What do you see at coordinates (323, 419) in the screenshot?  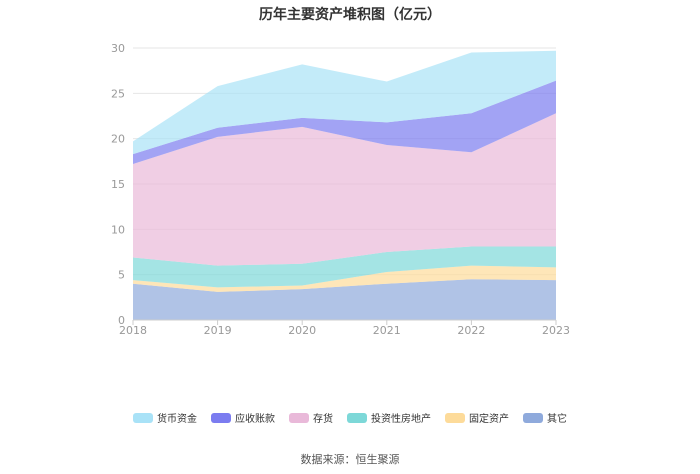 I see `legend-label: 存货` at bounding box center [323, 419].